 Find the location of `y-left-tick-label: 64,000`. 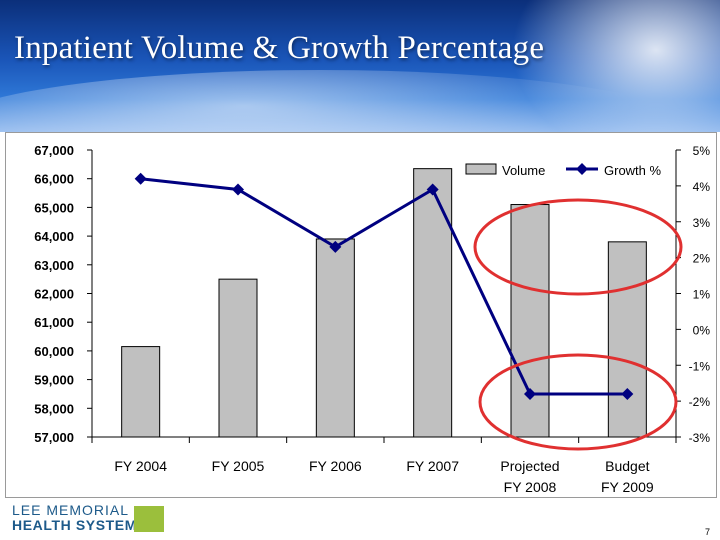

y-left-tick-label: 64,000 is located at coordinates (54, 236).